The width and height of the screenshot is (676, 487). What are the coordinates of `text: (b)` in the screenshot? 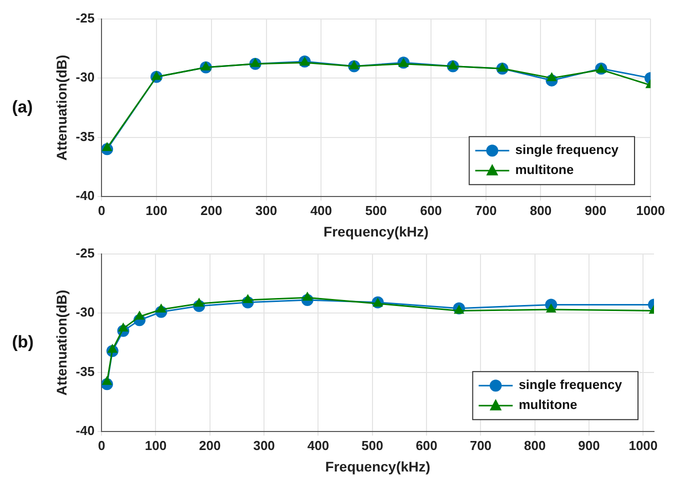 It's located at (23, 342).